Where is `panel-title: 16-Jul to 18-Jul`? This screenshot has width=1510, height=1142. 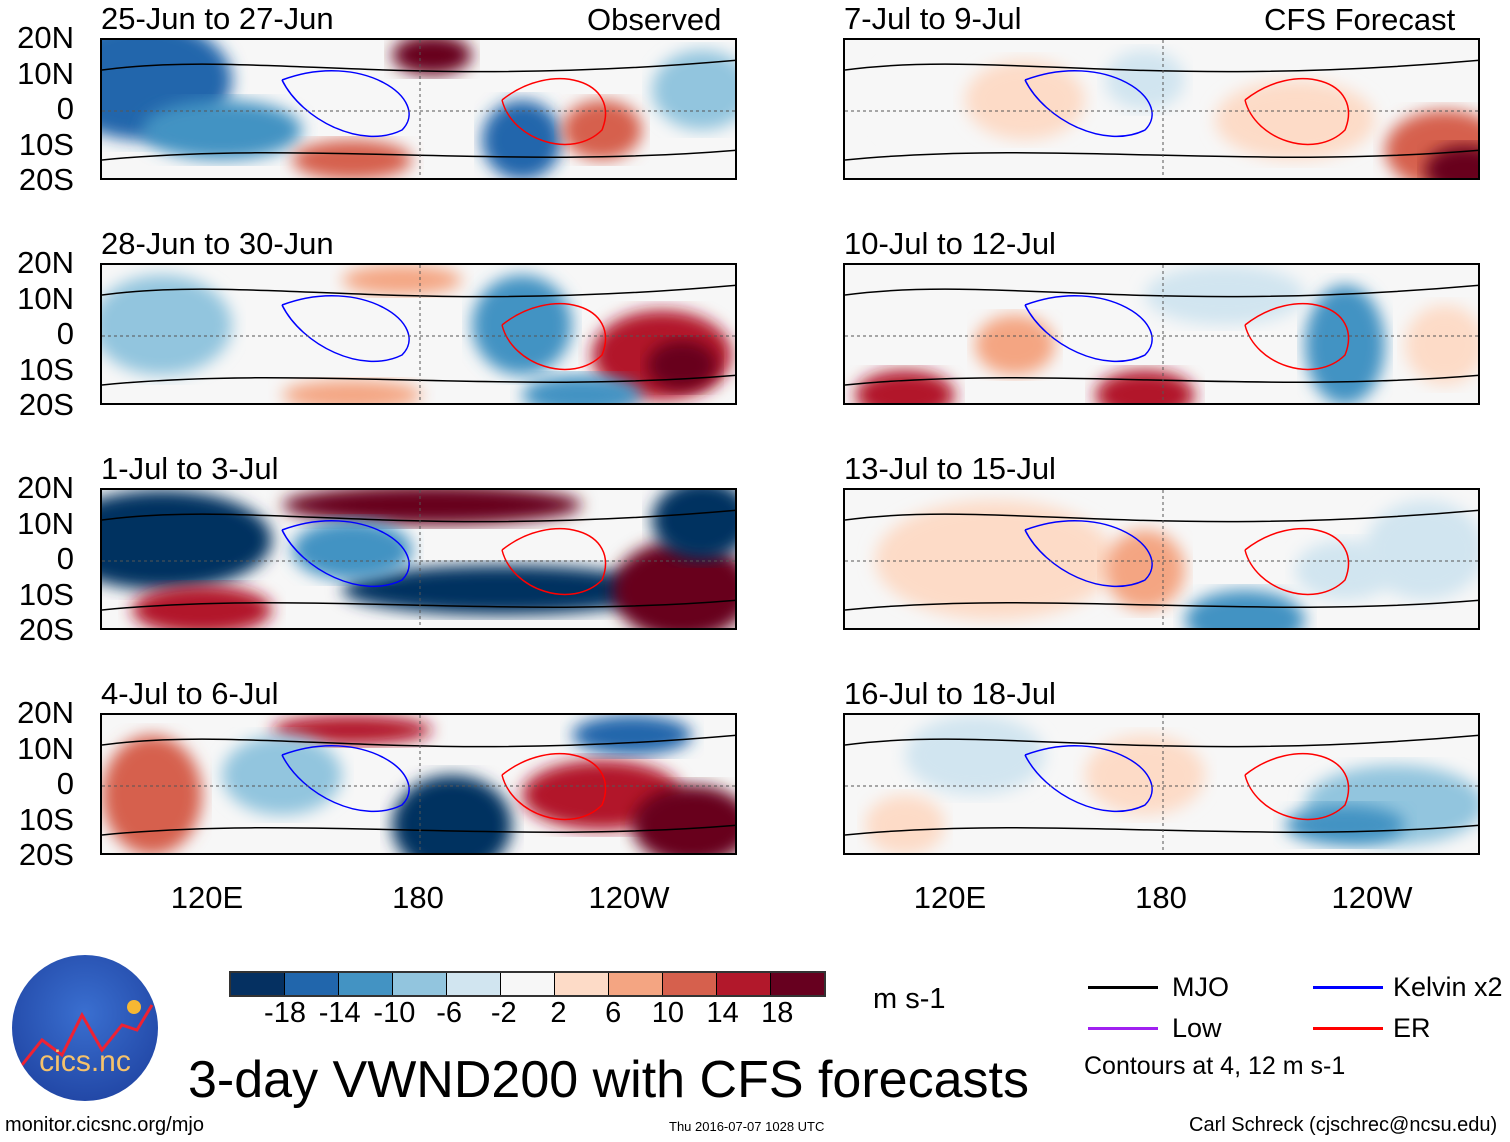 panel-title: 16-Jul to 18-Jul is located at coordinates (950, 693).